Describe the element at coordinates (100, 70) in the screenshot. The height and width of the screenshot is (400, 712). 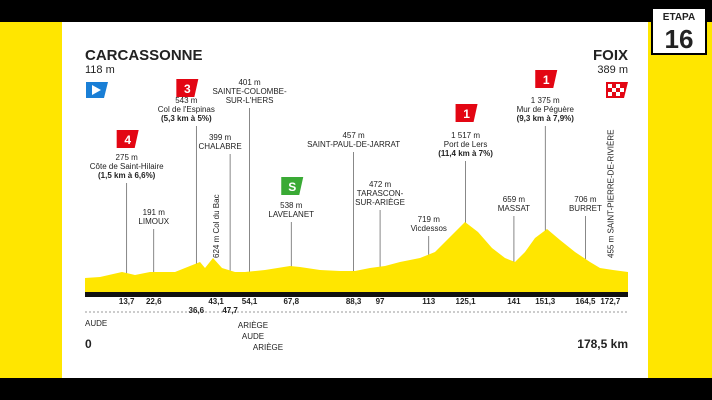
I see `start-altitude: 118 m` at that location.